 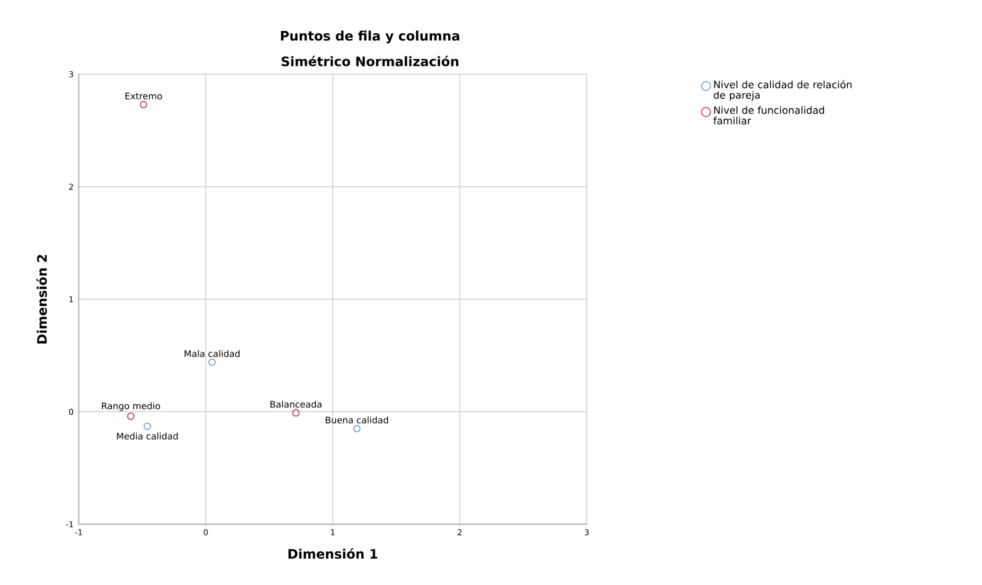 I want to click on y-tick-label: 0, so click(x=71, y=411).